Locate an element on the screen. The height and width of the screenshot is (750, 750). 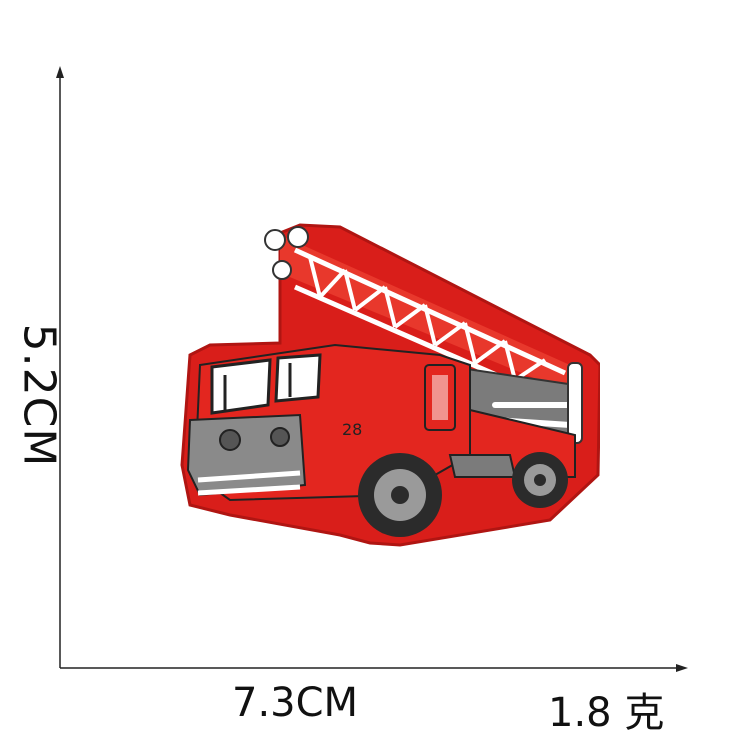
width-label: 7.3CM is located at coordinates (295, 703).